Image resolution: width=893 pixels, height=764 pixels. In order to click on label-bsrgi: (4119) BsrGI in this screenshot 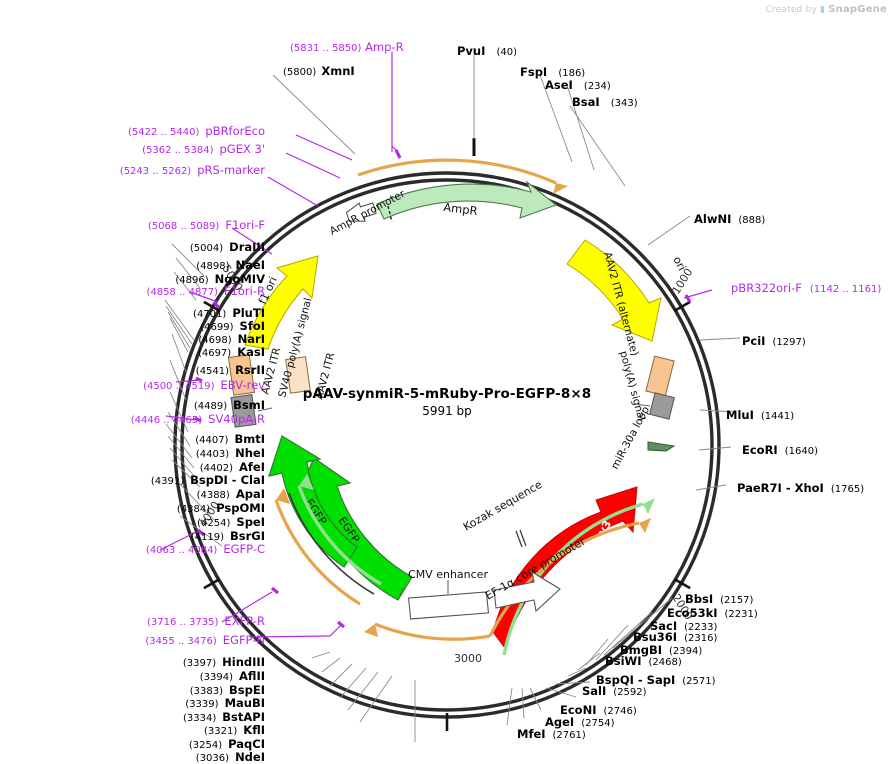, I will do `click(132, 535)`.